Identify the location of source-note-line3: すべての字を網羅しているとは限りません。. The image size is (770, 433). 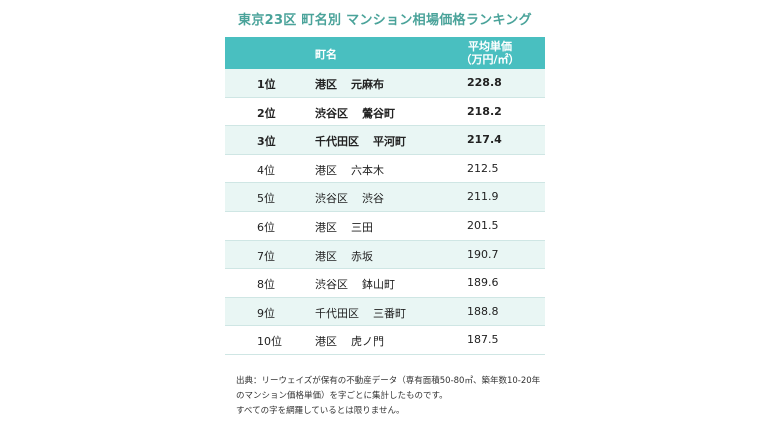
(320, 411).